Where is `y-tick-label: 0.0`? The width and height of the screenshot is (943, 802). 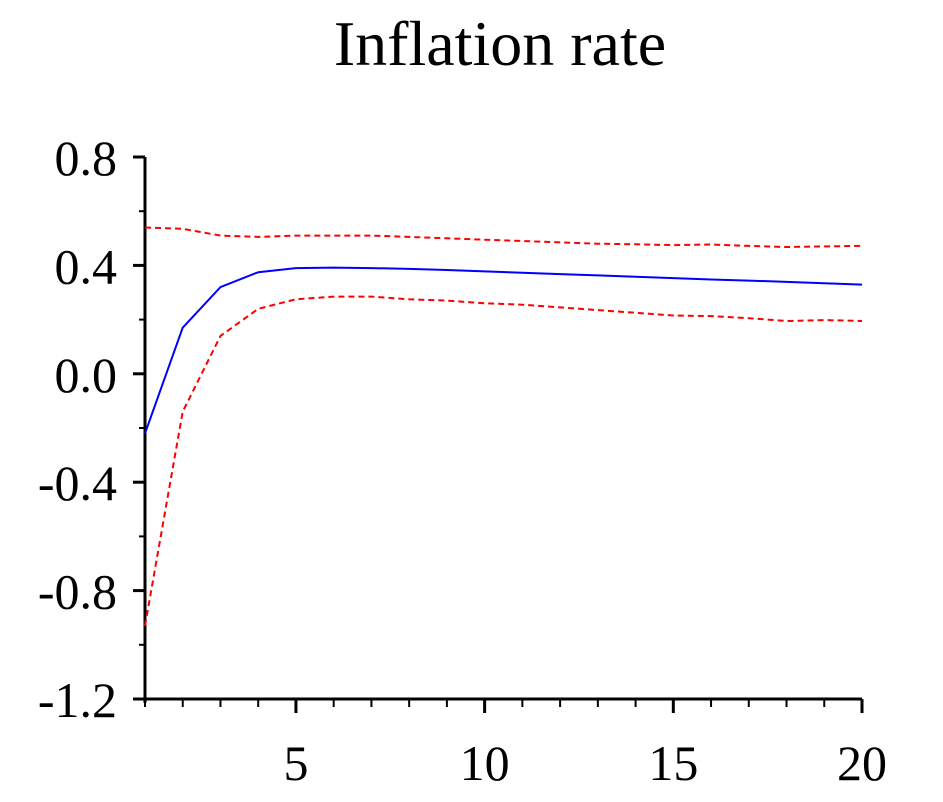 y-tick-label: 0.0 is located at coordinates (86, 375).